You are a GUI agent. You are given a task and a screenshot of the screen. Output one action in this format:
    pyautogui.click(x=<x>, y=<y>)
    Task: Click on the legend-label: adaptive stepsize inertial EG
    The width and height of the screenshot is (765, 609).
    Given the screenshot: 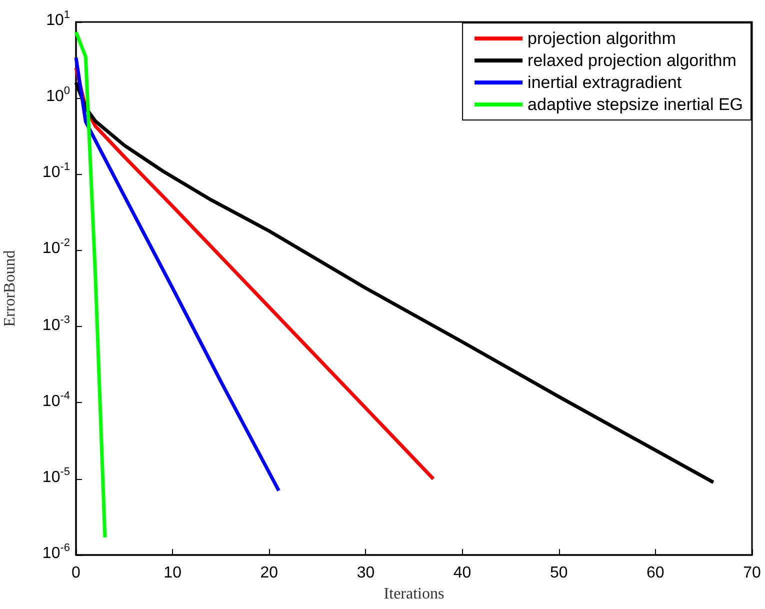 What is the action you would take?
    pyautogui.click(x=636, y=104)
    